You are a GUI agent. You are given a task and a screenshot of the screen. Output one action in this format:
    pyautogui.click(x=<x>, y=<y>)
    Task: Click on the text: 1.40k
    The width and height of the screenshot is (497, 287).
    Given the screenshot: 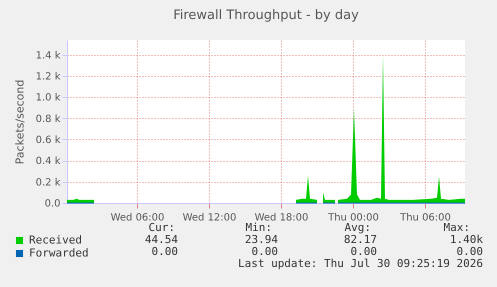 What is the action you would take?
    pyautogui.click(x=466, y=239)
    